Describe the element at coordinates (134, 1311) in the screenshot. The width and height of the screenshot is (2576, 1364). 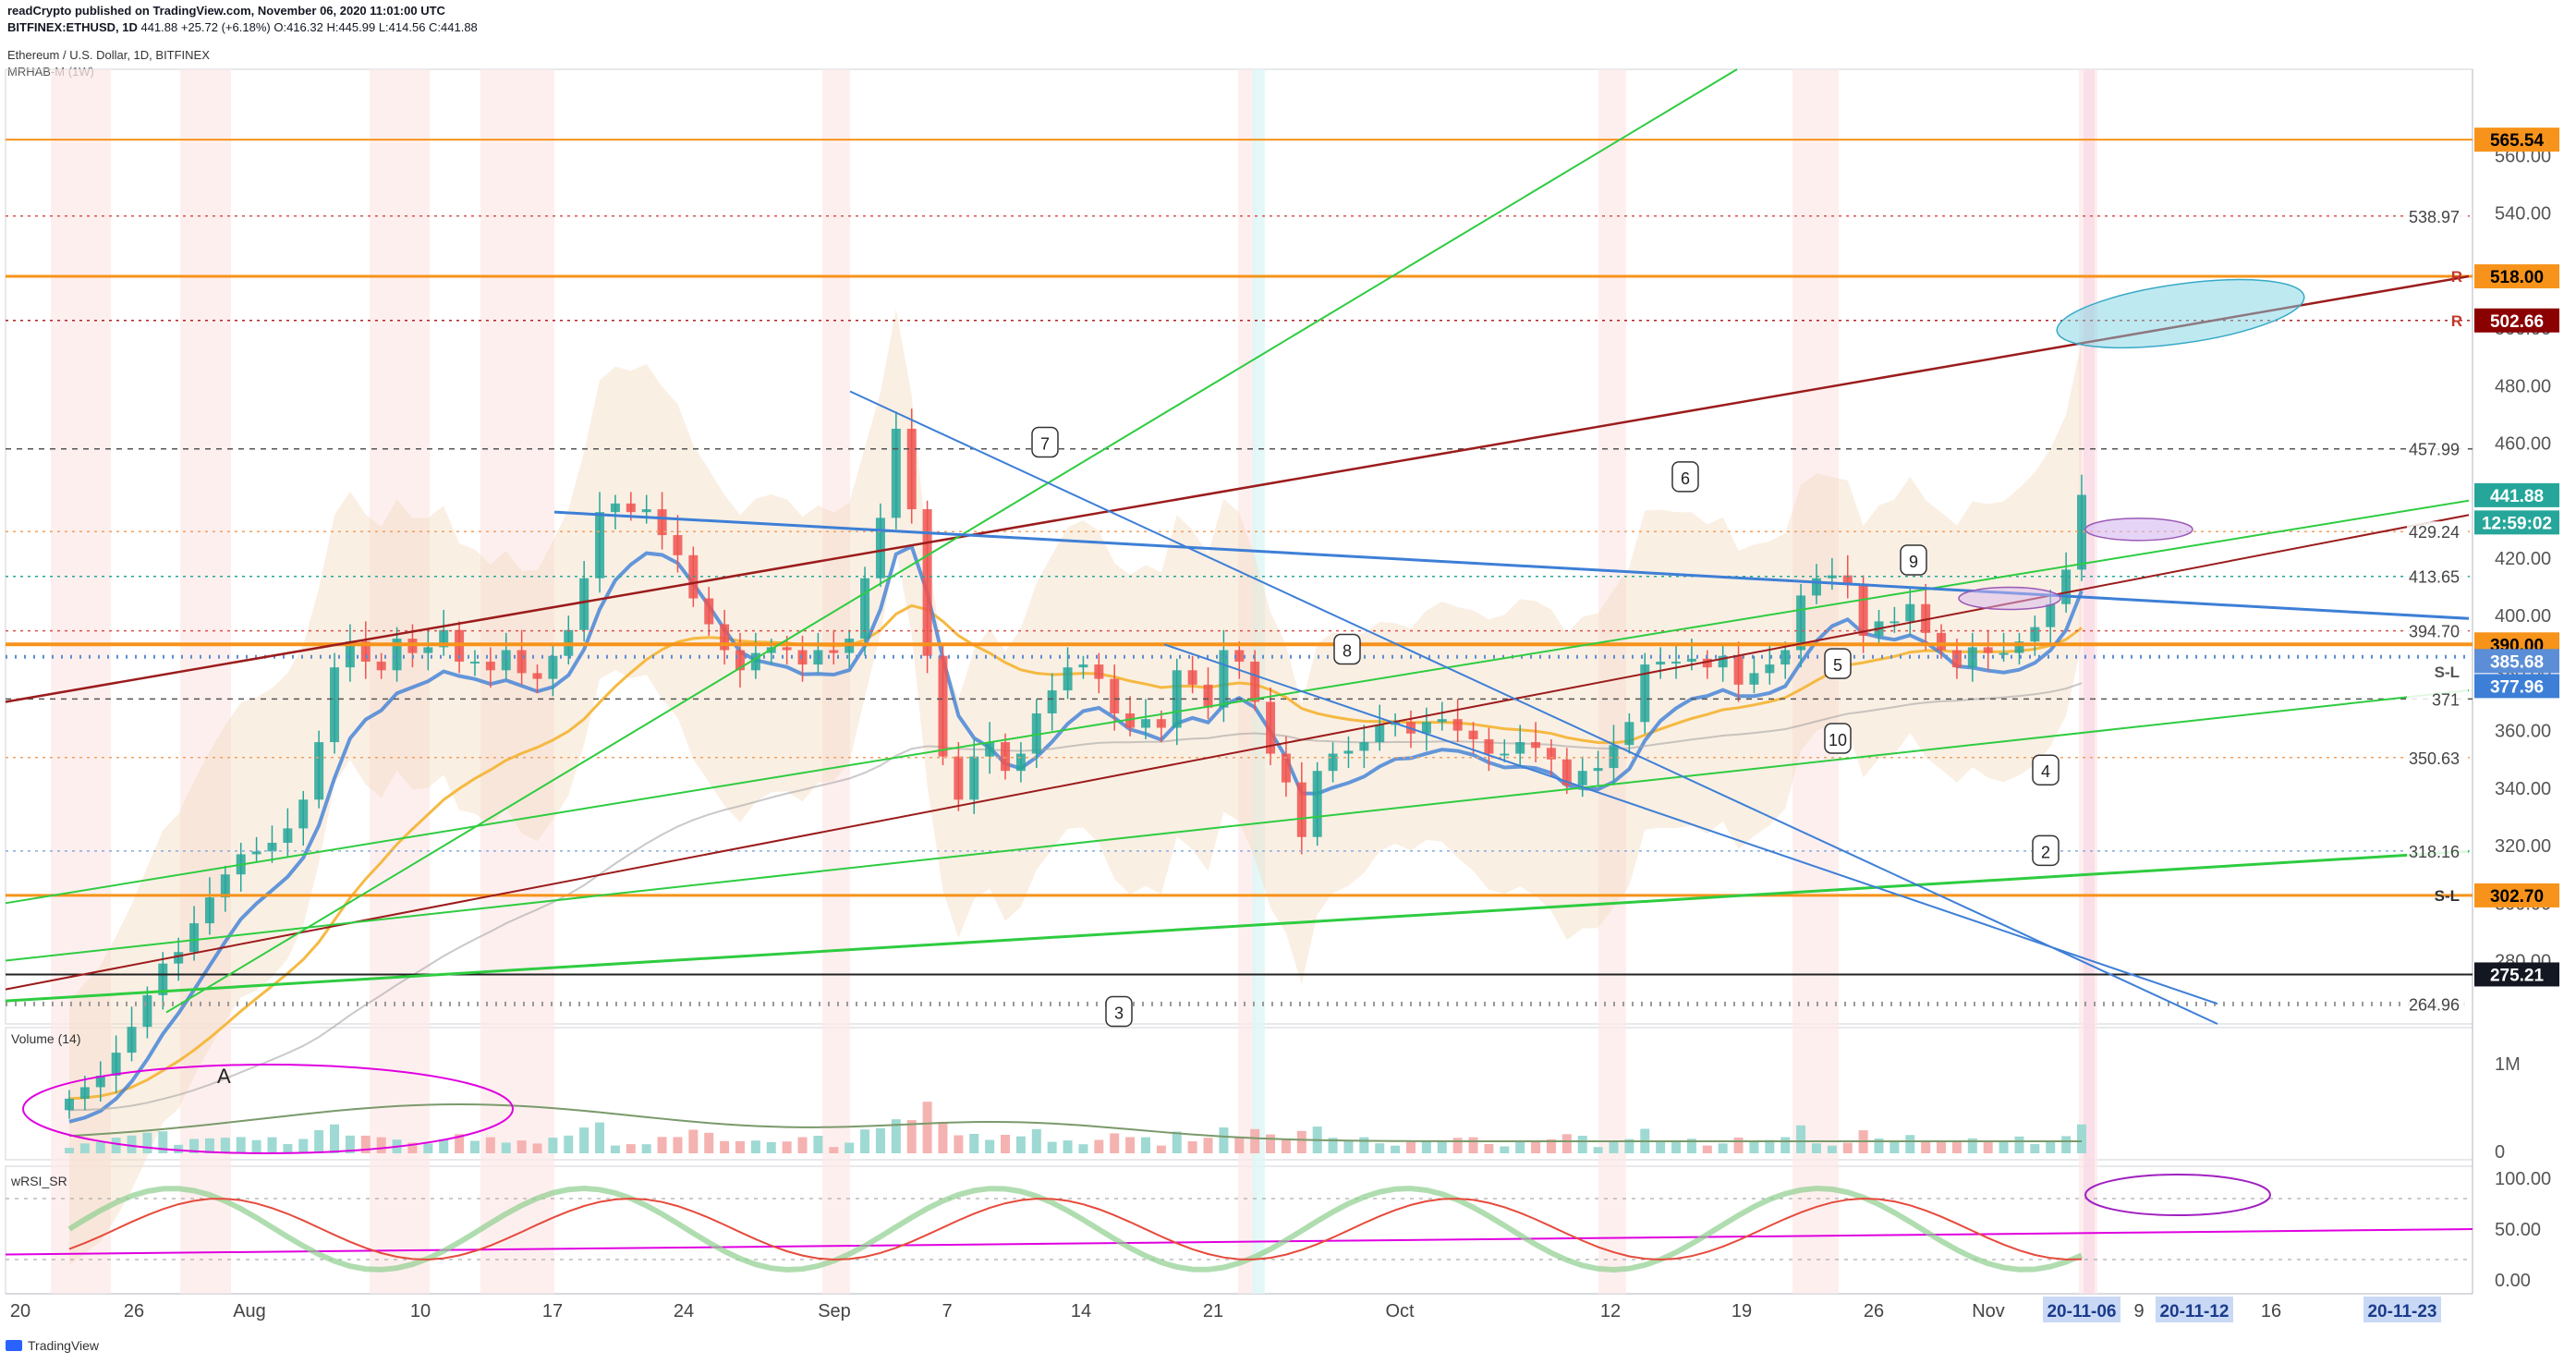
I see `time-axis-label: 26` at that location.